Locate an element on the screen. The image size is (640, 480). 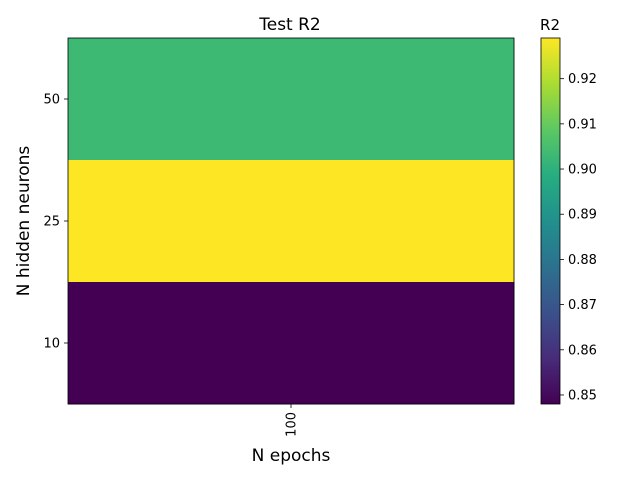
colorbar-tick-label: 0.85 is located at coordinates (582, 395).